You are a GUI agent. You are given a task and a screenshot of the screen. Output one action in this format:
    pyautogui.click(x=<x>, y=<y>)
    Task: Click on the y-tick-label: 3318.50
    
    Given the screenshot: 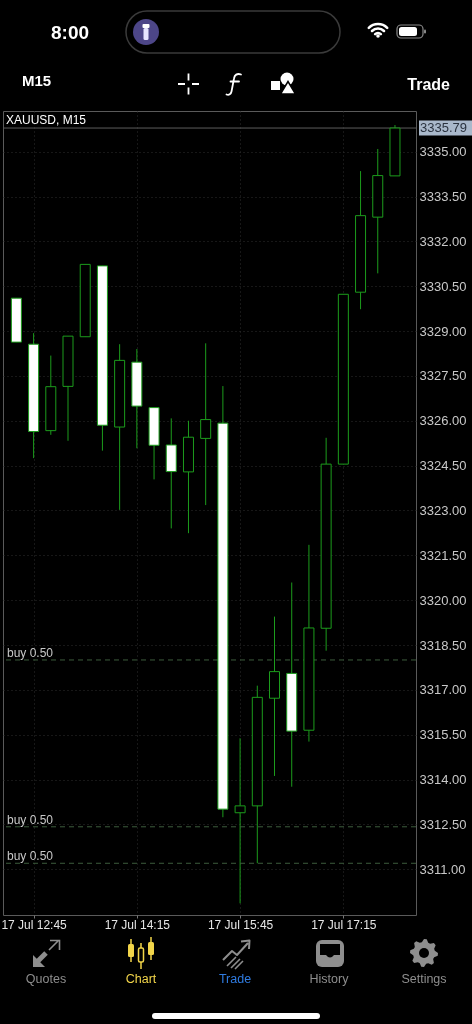 What is the action you would take?
    pyautogui.click(x=443, y=645)
    